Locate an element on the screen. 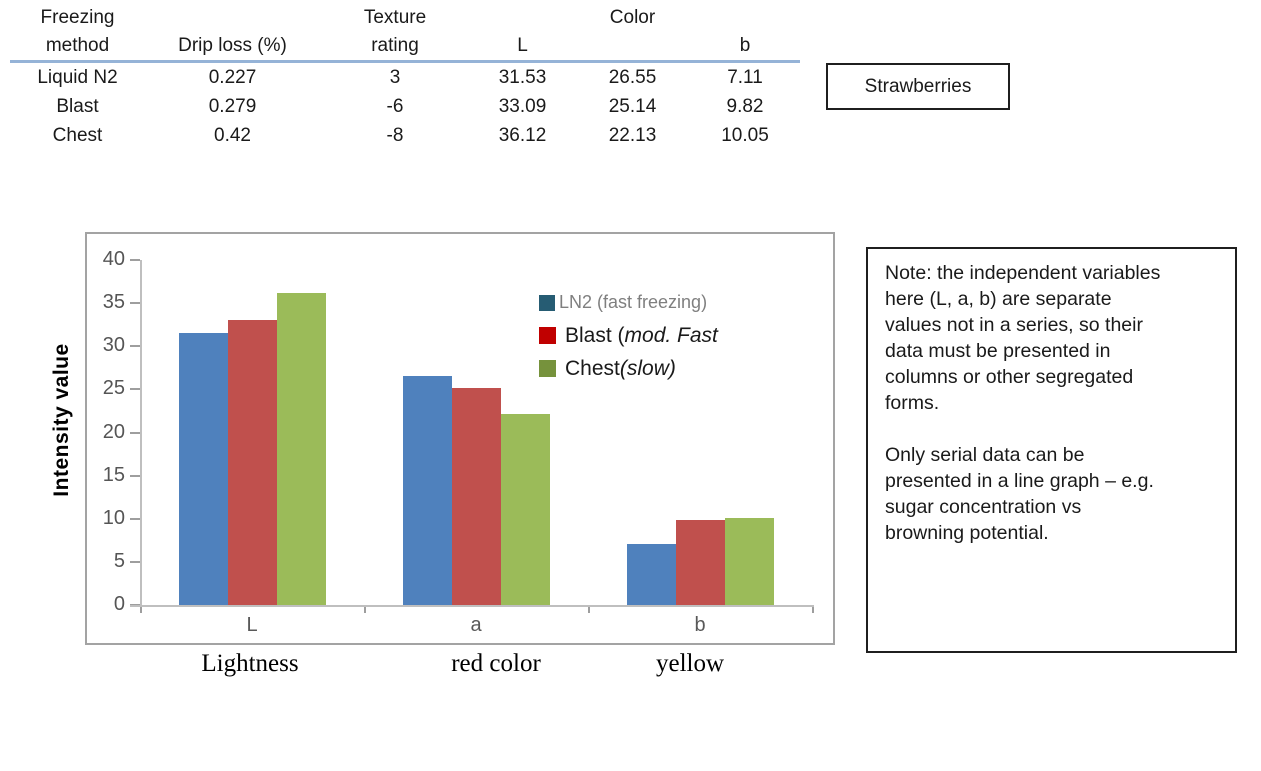 Image resolution: width=1261 pixels, height=771 pixels. x-axis-category-label: b is located at coordinates (700, 625).